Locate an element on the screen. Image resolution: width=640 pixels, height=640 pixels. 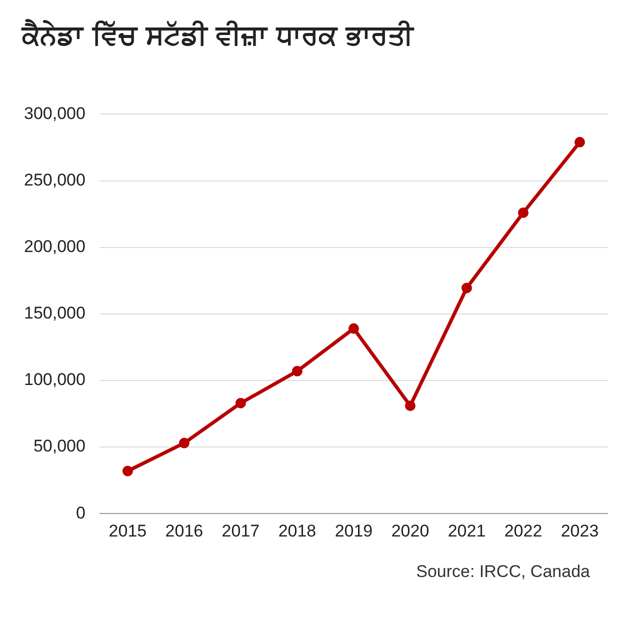
source-note: Source: IRCC, Canada is located at coordinates (503, 572).